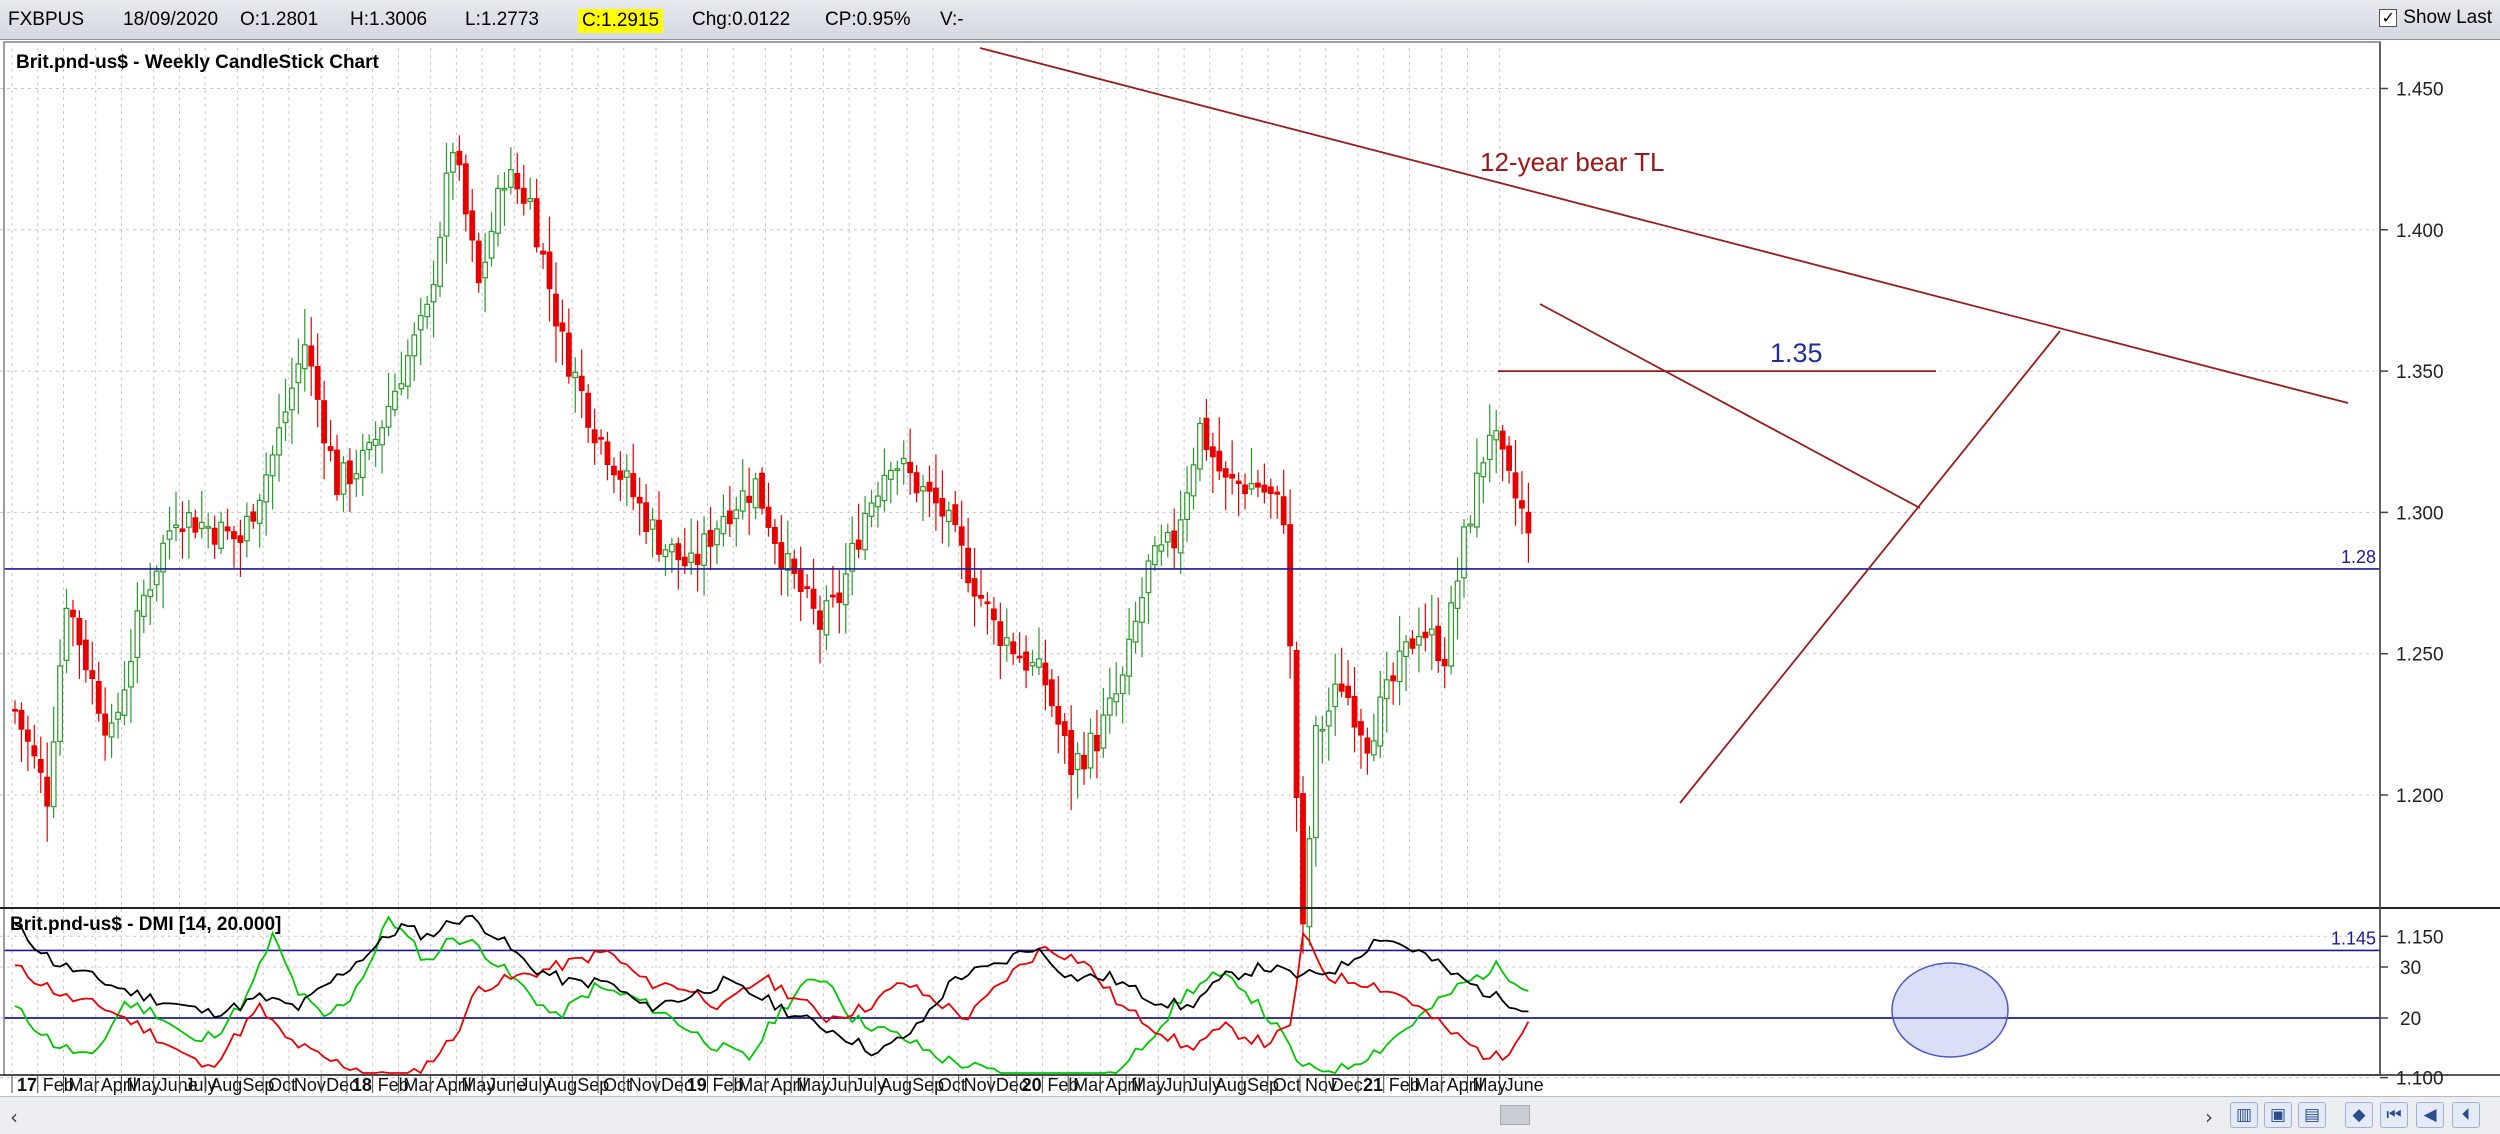 The image size is (2500, 1134). I want to click on prev-page-icon: ◀, so click(2430, 1115).